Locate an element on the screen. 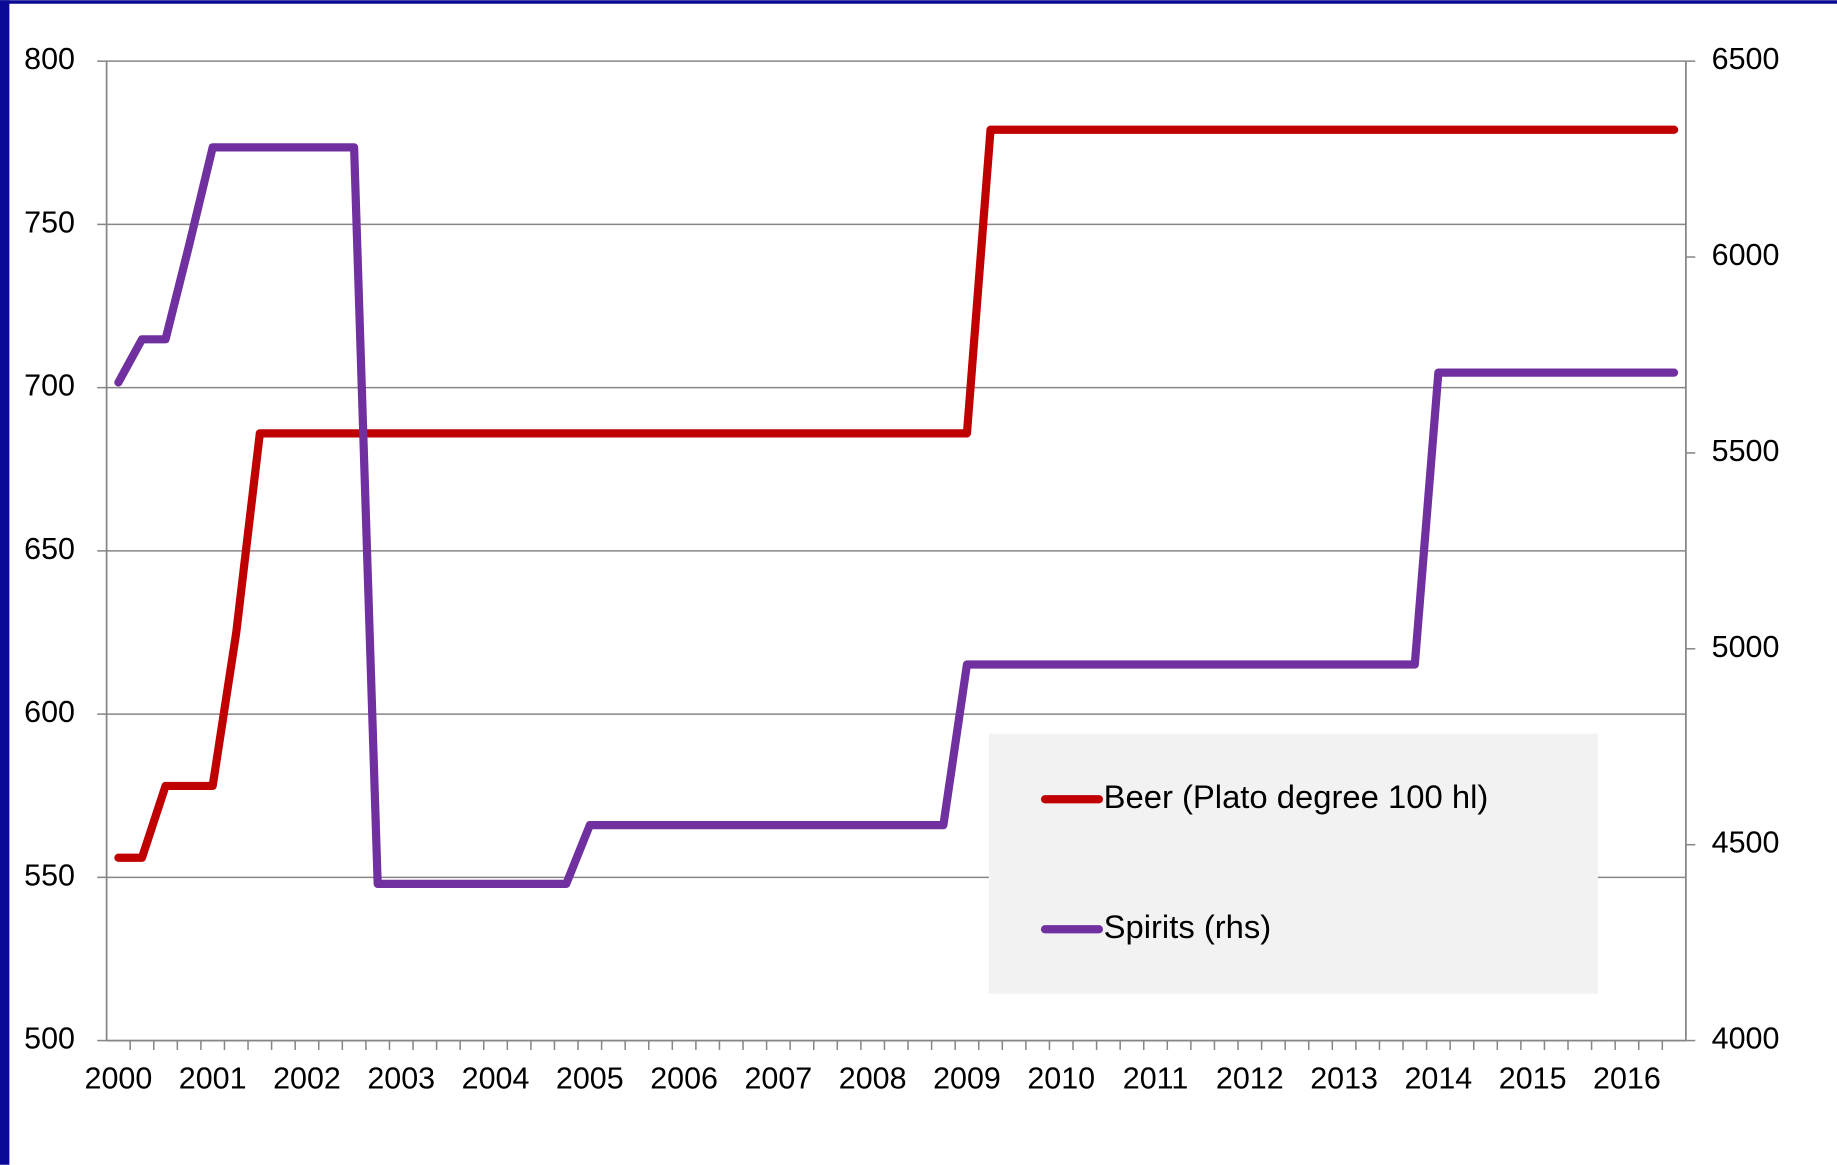 Image resolution: width=1837 pixels, height=1165 pixels. y-tick-label: 750 is located at coordinates (49, 222).